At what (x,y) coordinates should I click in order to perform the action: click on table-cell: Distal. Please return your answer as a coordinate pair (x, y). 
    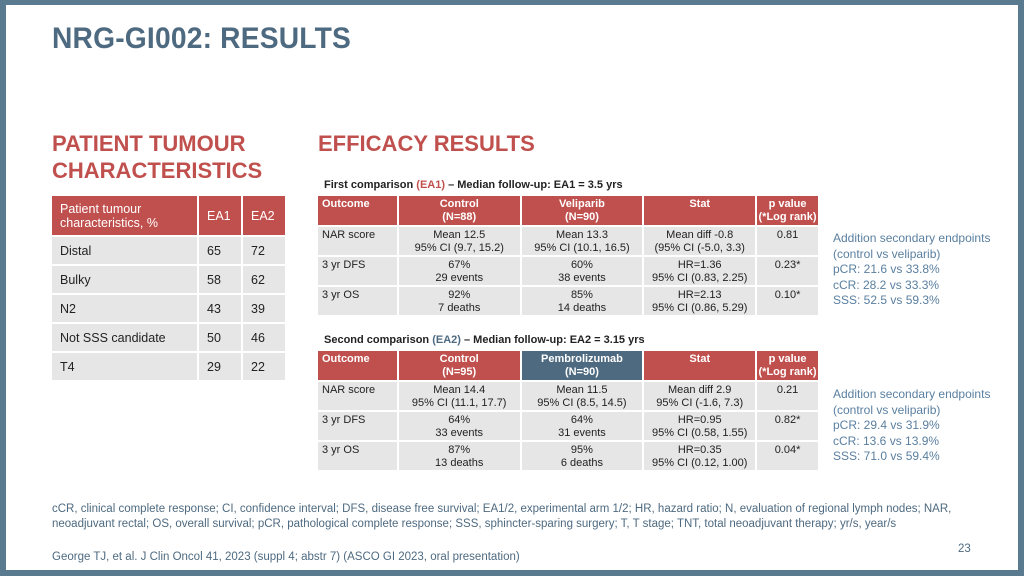
    Looking at the image, I should click on (125, 251).